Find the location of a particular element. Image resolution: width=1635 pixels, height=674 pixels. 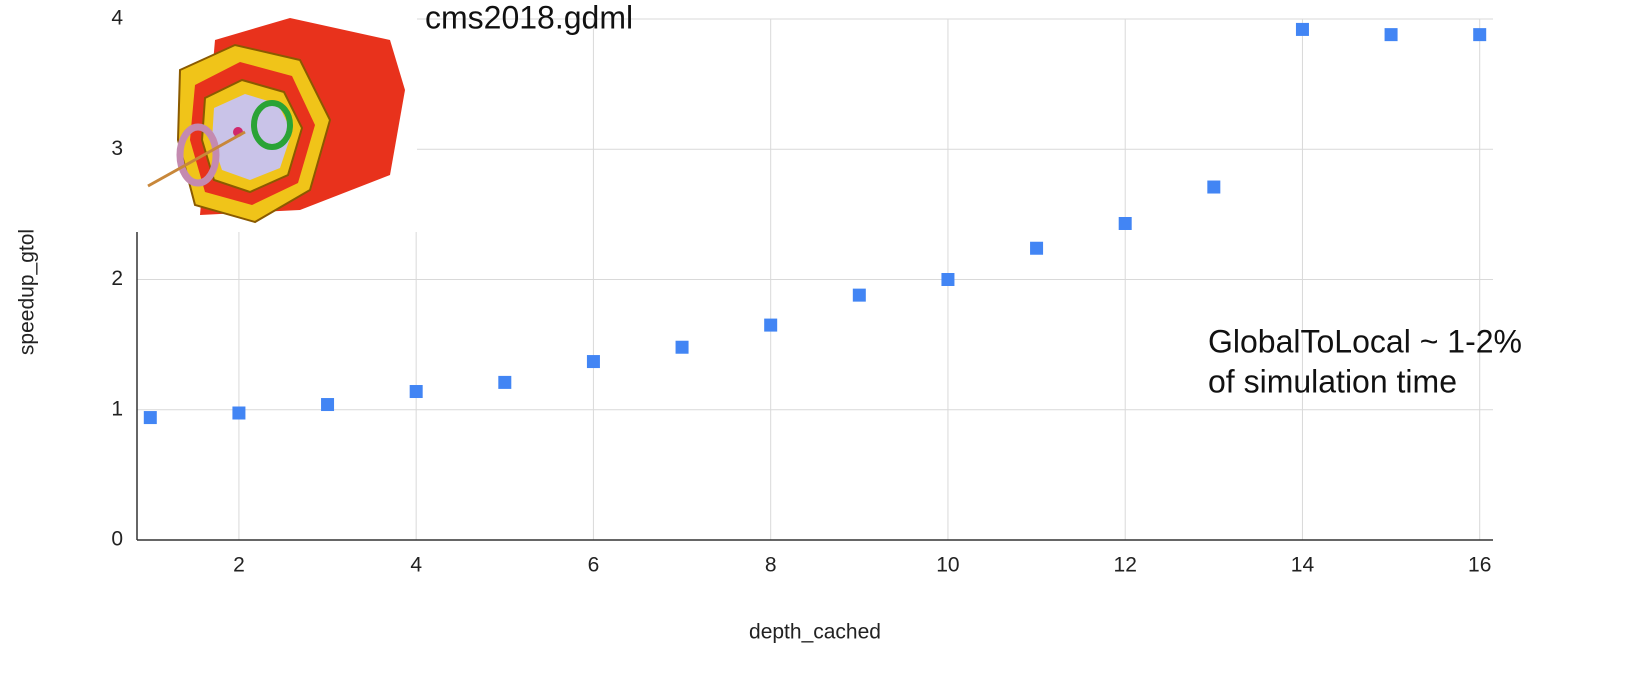

x-tick-label: 8 is located at coordinates (771, 565).